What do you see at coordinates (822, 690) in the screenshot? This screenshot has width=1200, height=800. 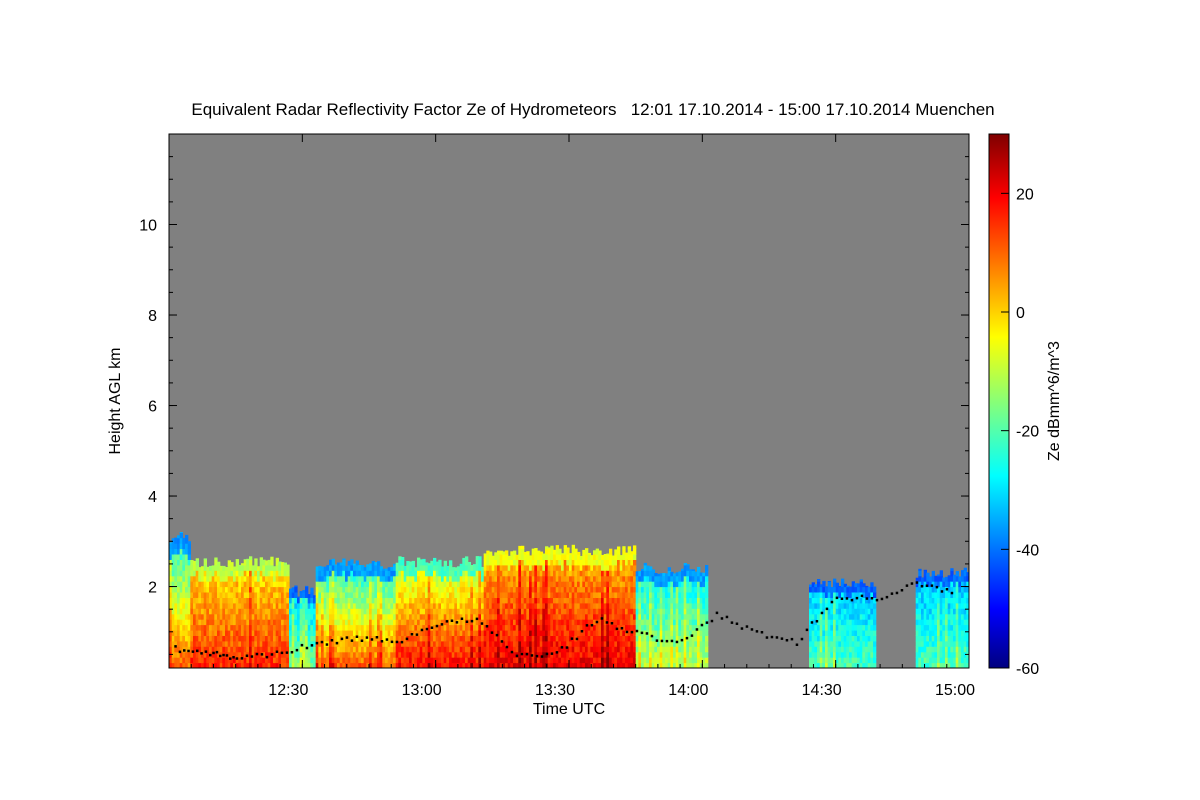 I see `x-tick-label: 14:30` at bounding box center [822, 690].